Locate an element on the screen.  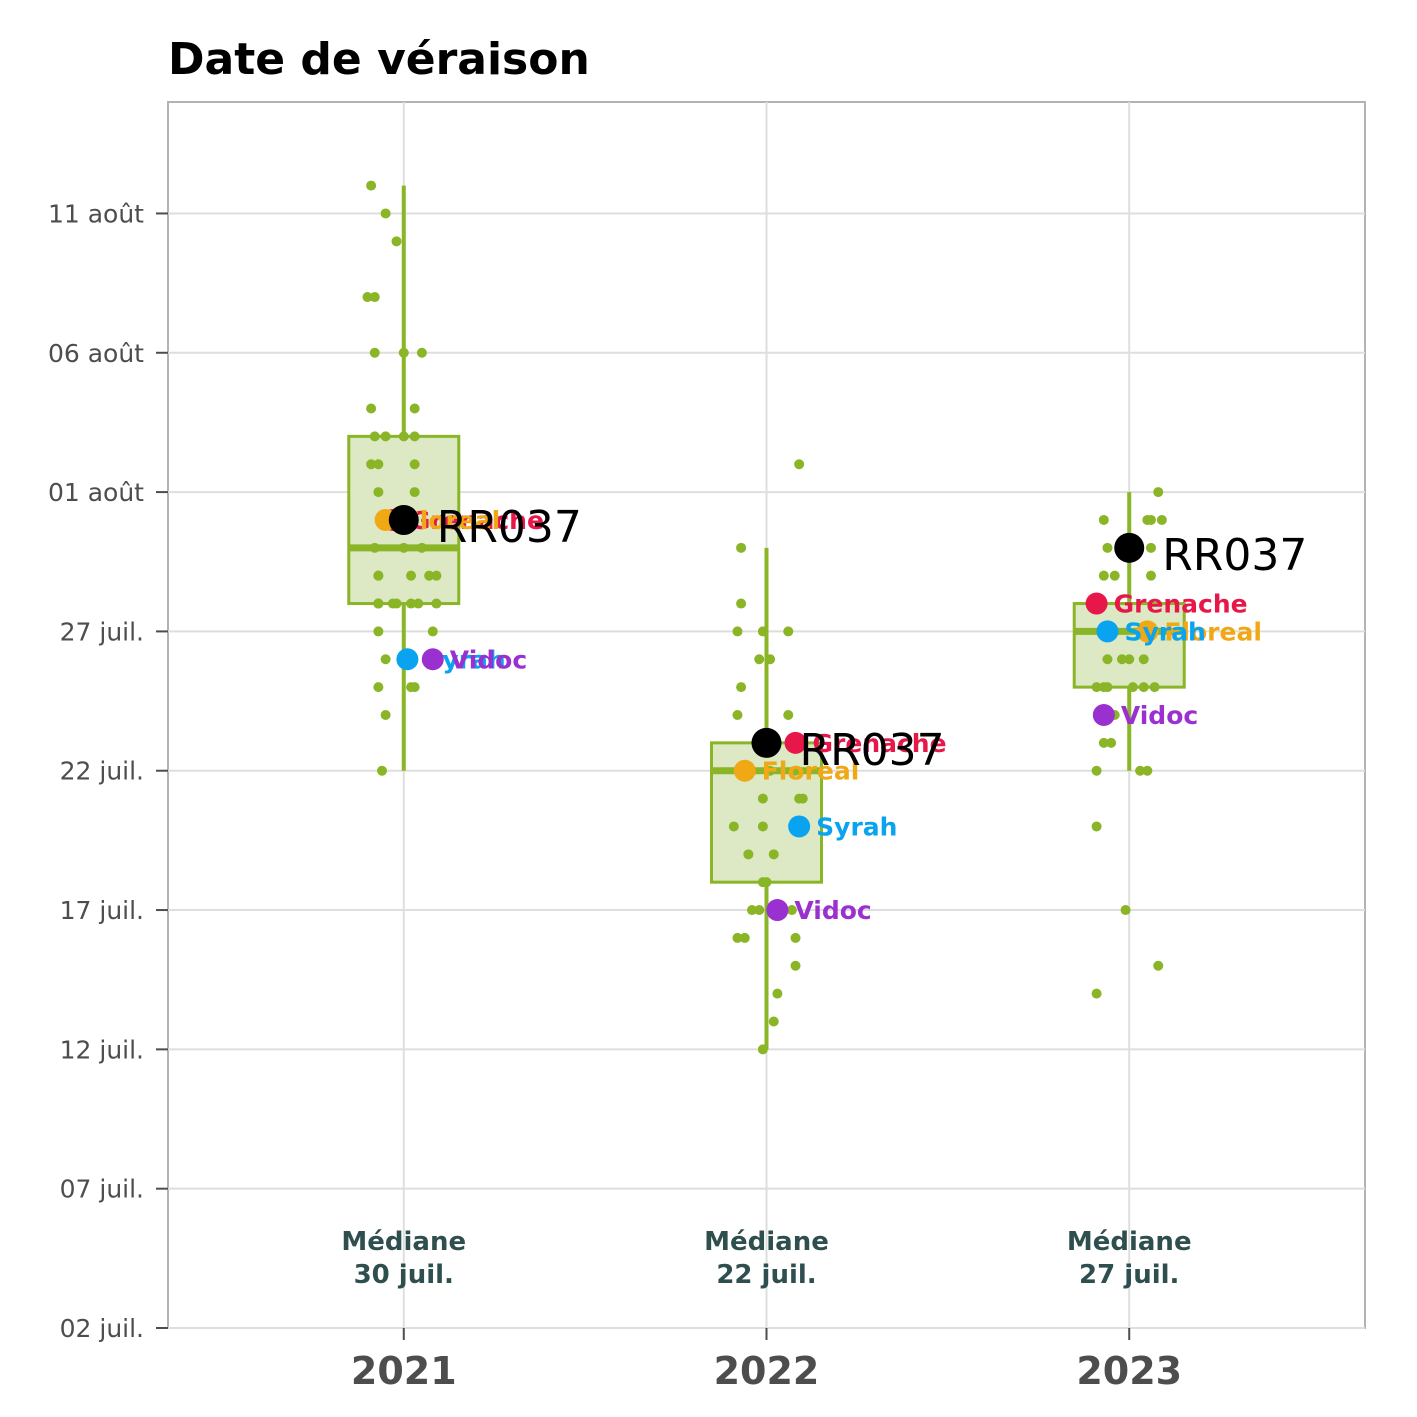
y-tick-label: 11 août is located at coordinates (96, 213).